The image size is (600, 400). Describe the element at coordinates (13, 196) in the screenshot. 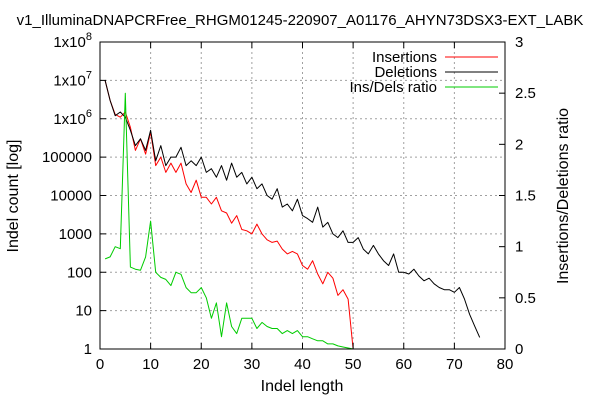

I see `y-axis-label: Indel count [log]` at that location.